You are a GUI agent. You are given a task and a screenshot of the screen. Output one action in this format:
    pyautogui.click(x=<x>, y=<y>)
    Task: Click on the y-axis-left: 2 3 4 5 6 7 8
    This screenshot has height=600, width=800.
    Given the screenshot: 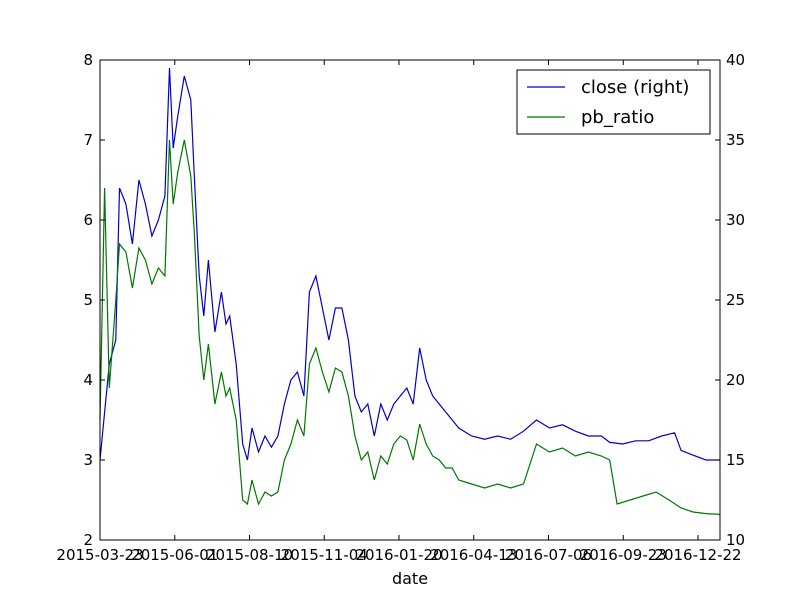 What is the action you would take?
    pyautogui.click(x=94, y=300)
    